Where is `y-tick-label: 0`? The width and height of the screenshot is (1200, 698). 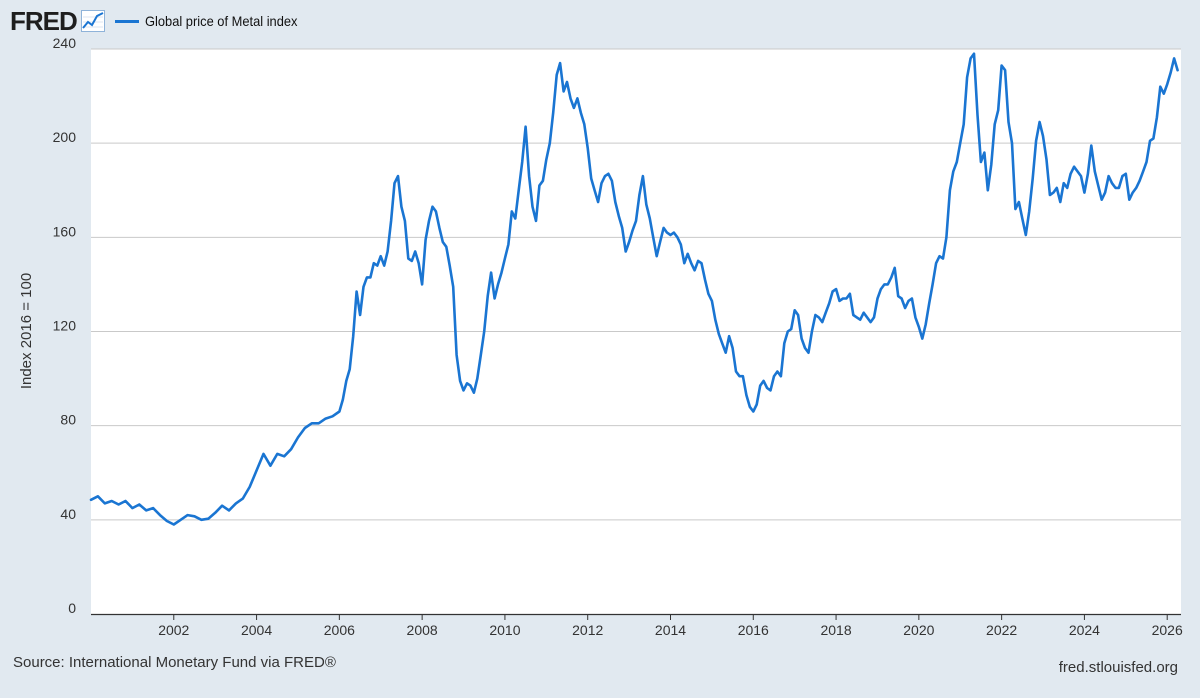
y-tick-label: 0 is located at coordinates (72, 608).